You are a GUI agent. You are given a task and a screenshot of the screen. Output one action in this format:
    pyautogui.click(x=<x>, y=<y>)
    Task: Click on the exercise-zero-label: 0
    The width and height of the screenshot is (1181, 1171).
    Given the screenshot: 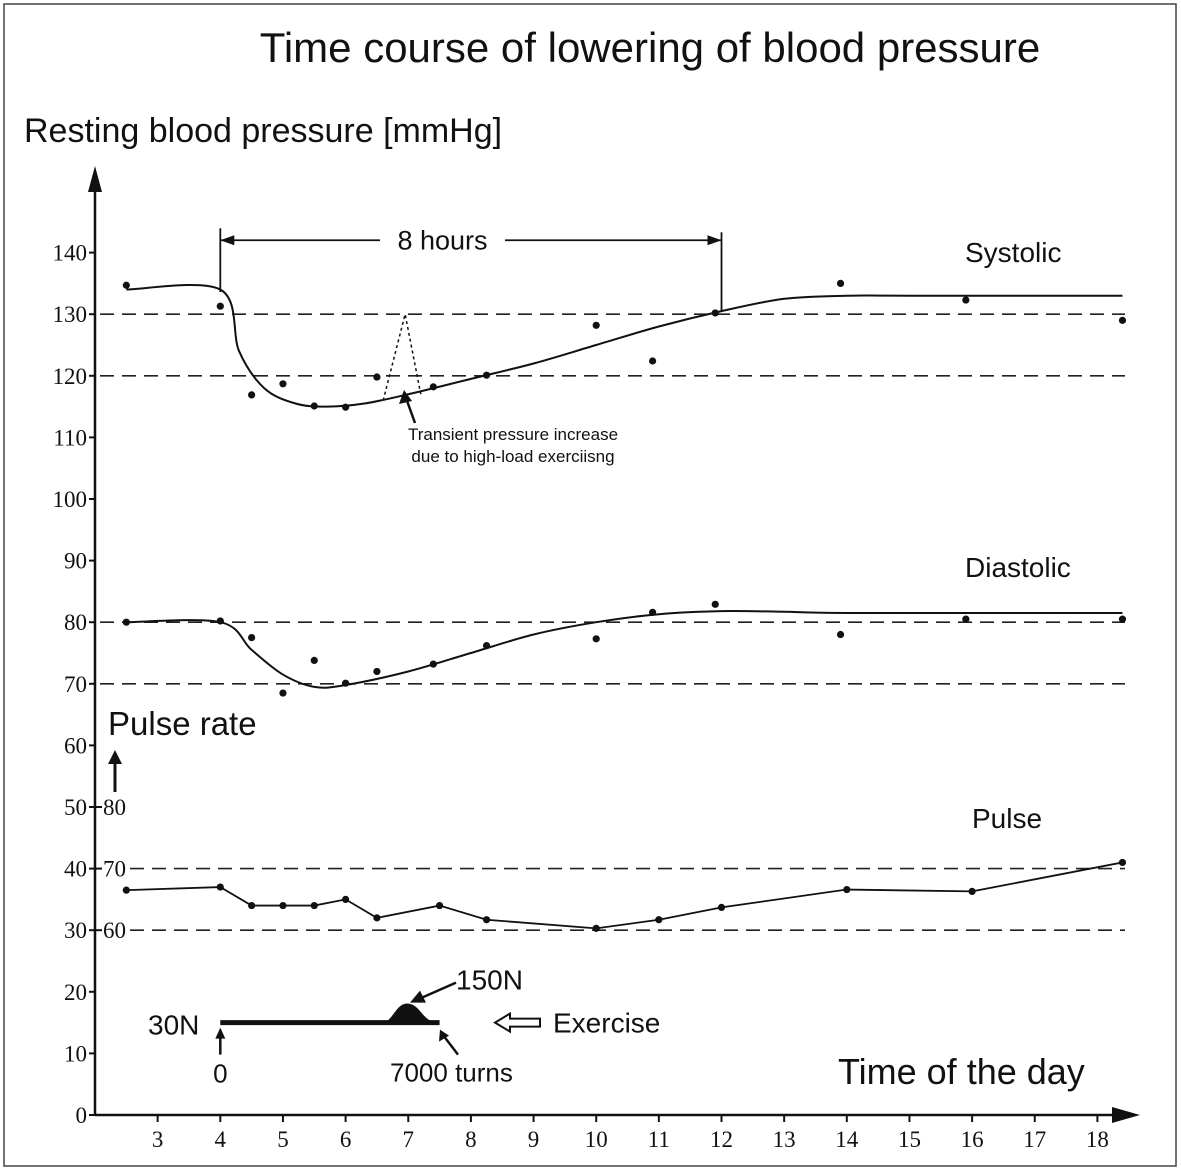 What is the action you would take?
    pyautogui.click(x=220, y=1074)
    